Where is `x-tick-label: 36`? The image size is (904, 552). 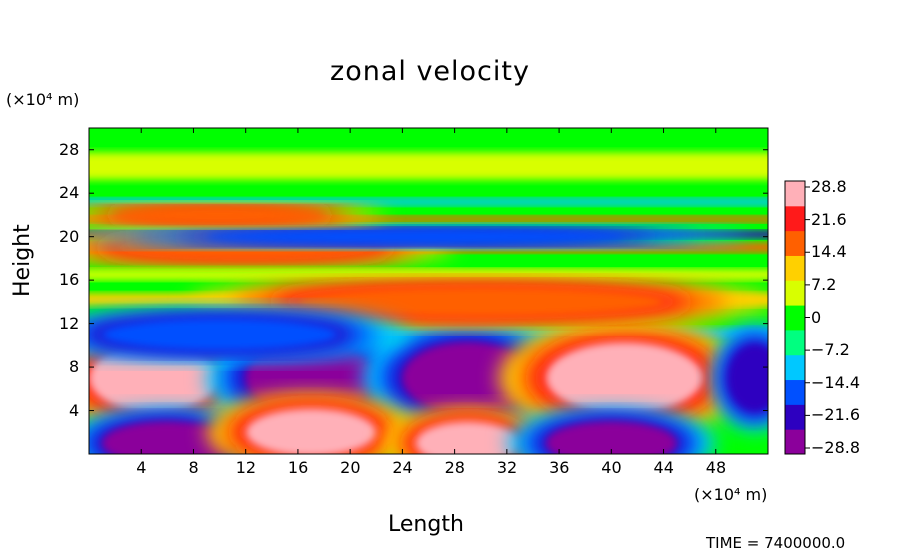
x-tick-label: 36 is located at coordinates (559, 467).